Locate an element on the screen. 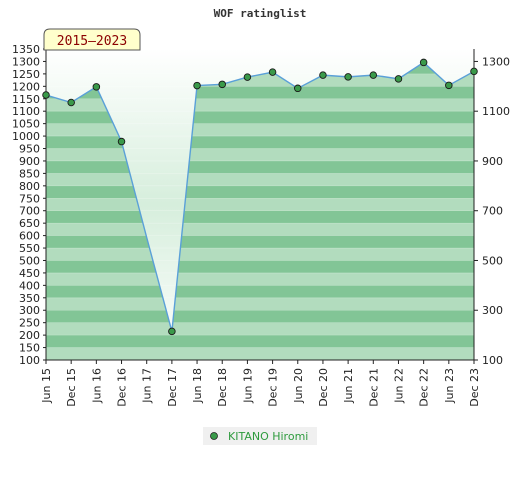 The height and width of the screenshot is (480, 520). left-tick-label: 850 is located at coordinates (29, 173).